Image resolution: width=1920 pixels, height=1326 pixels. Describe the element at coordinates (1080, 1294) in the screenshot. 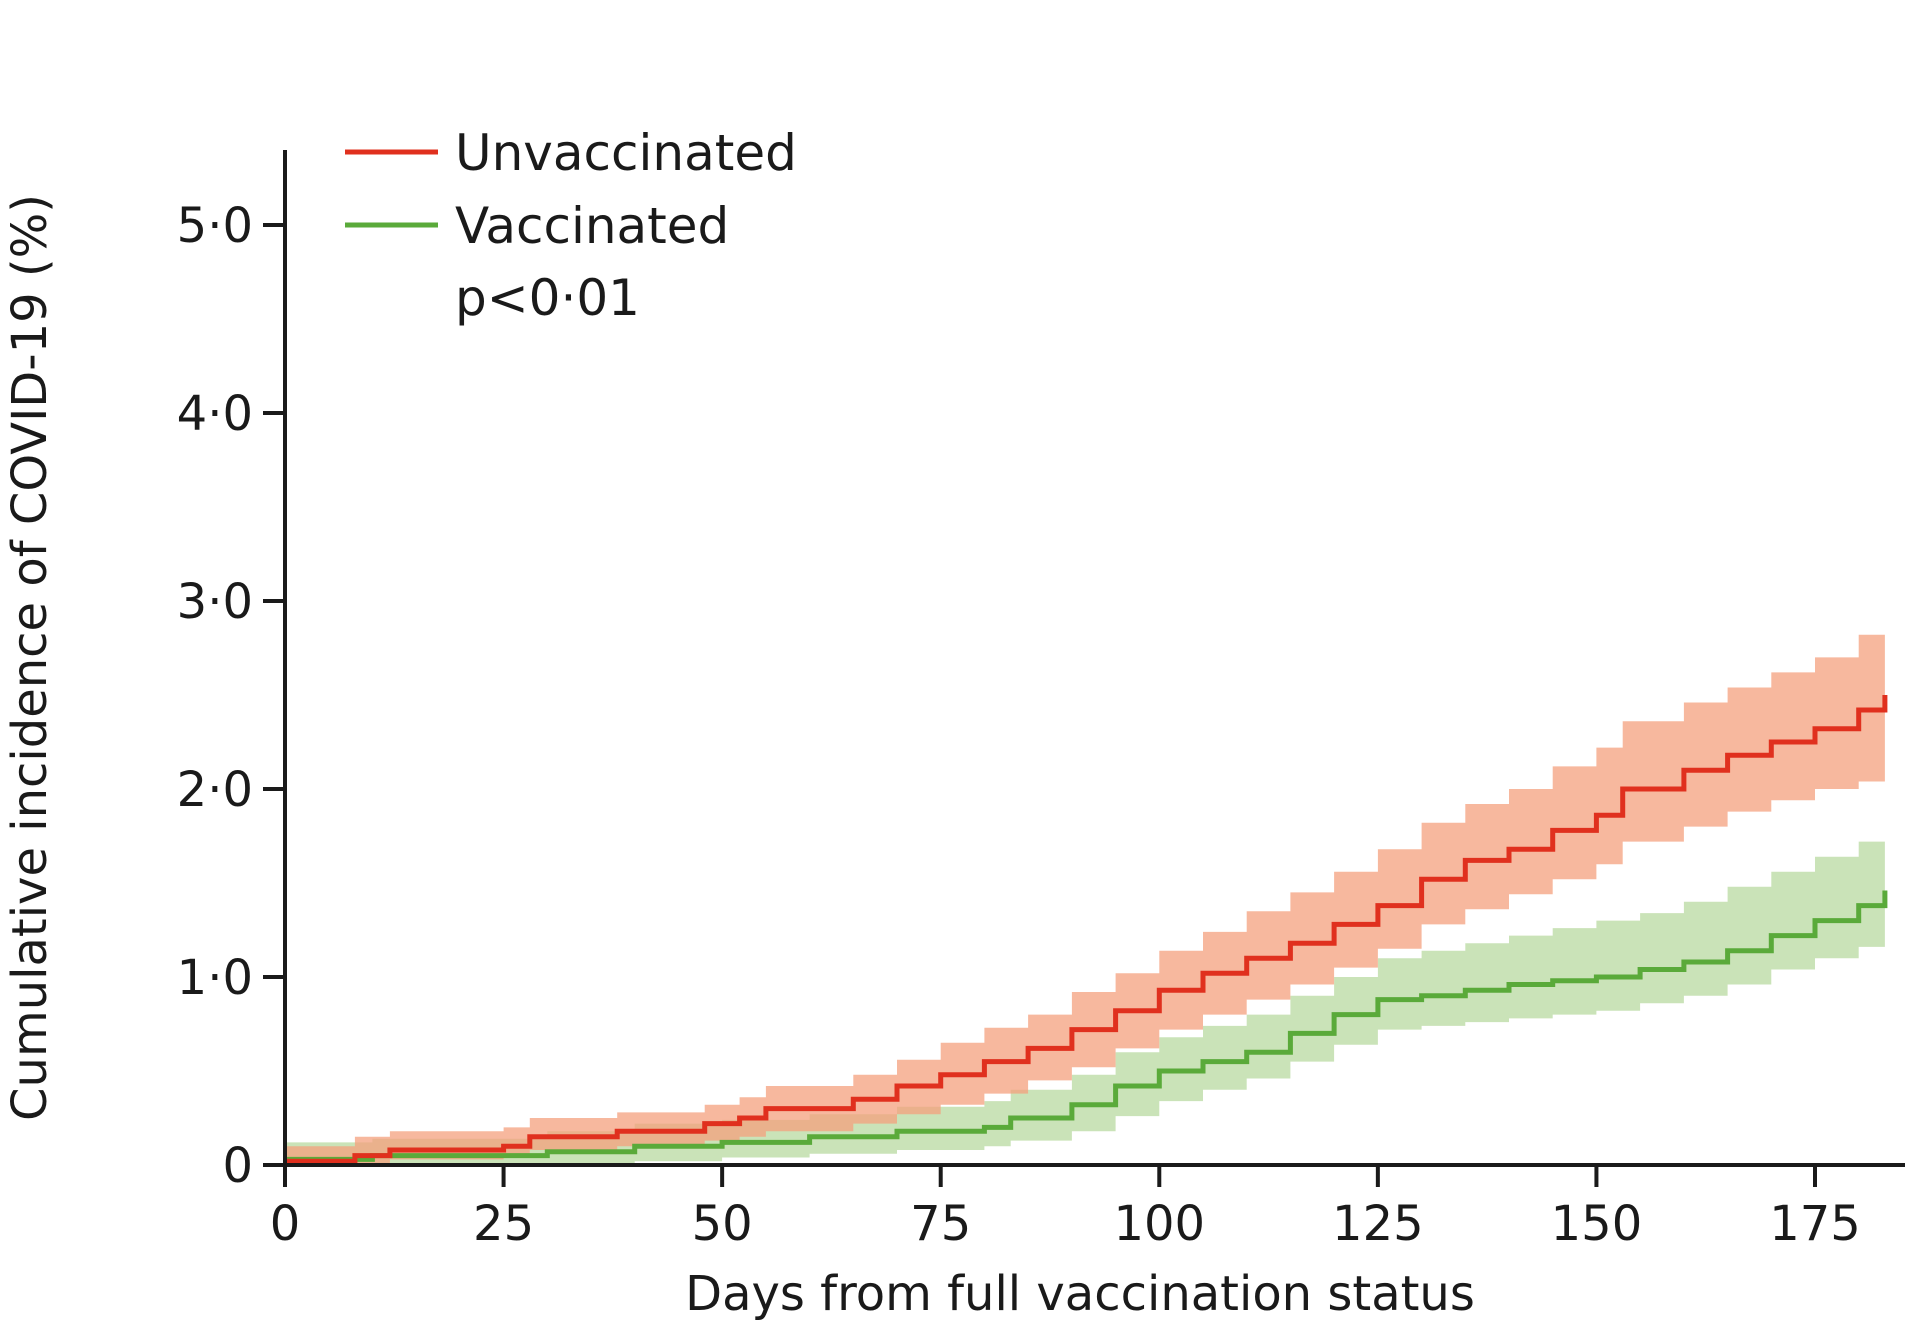

I see `x-axis-title: Days from full vaccination status` at that location.